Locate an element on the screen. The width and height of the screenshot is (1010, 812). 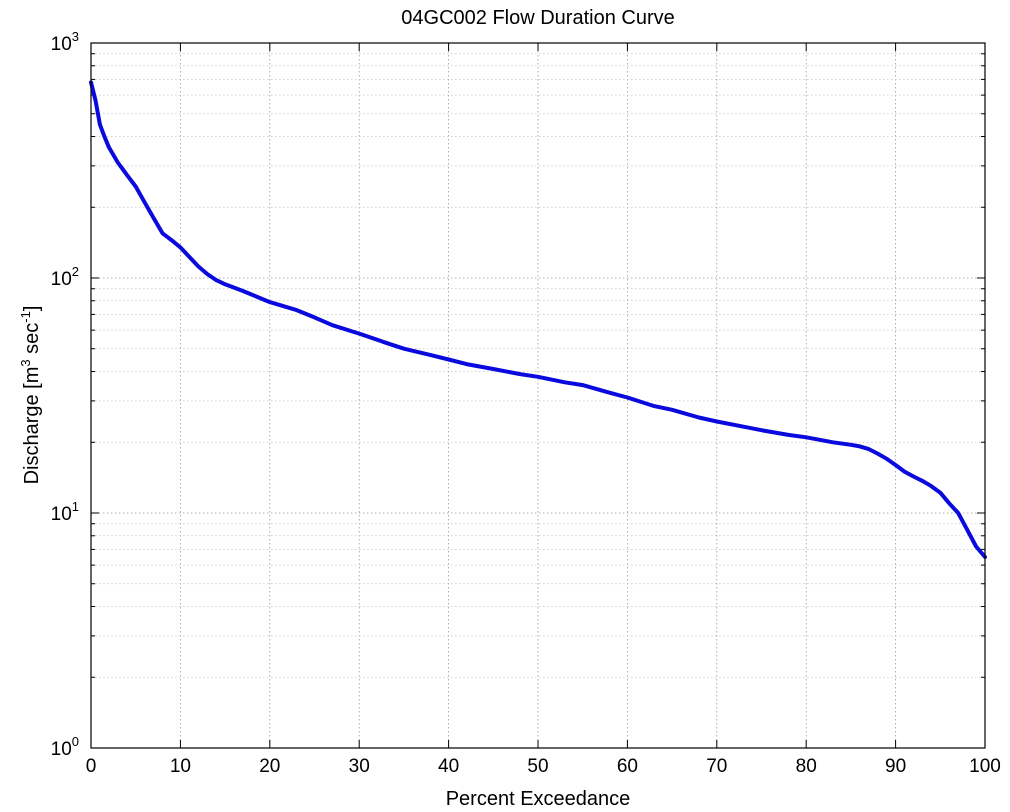
y-axis-label-sup-neg1: -1 is located at coordinates (25, 317).